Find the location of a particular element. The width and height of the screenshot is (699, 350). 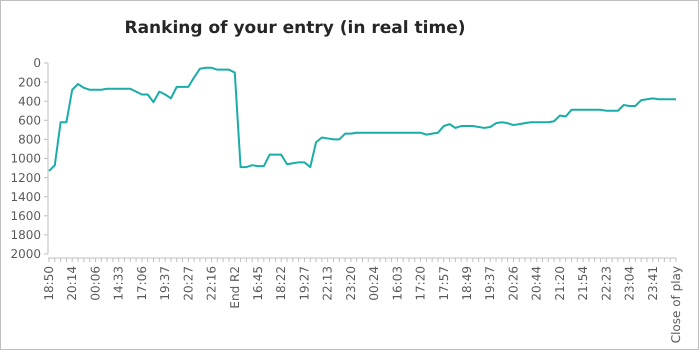

x-tick-label: 18:22 is located at coordinates (281, 283).